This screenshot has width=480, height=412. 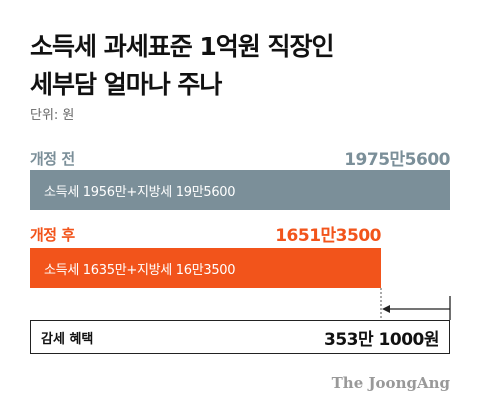 What do you see at coordinates (386, 309) in the screenshot?
I see `difference-arrowhead` at bounding box center [386, 309].